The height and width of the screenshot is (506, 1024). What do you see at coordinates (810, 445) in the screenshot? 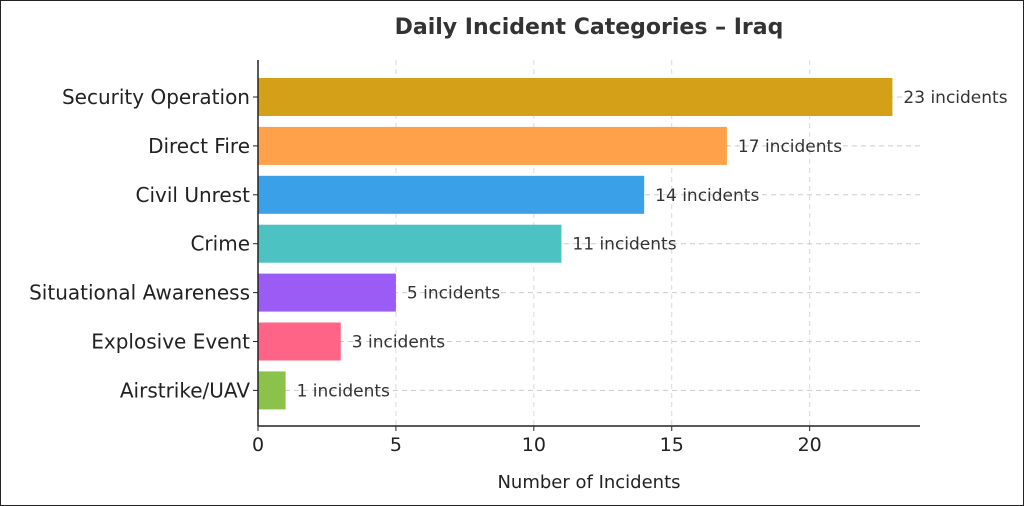
I see `x-tick-label: 20` at bounding box center [810, 445].